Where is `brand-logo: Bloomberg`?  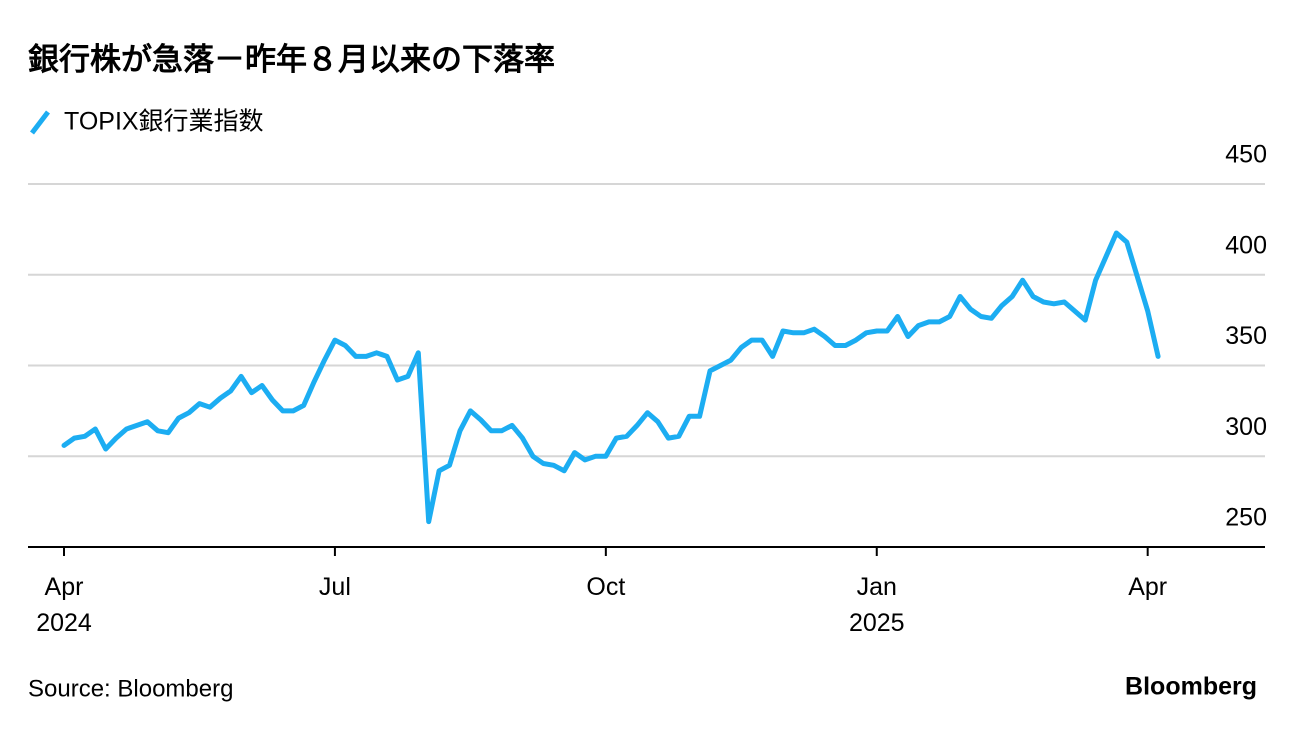
brand-logo: Bloomberg is located at coordinates (1191, 687).